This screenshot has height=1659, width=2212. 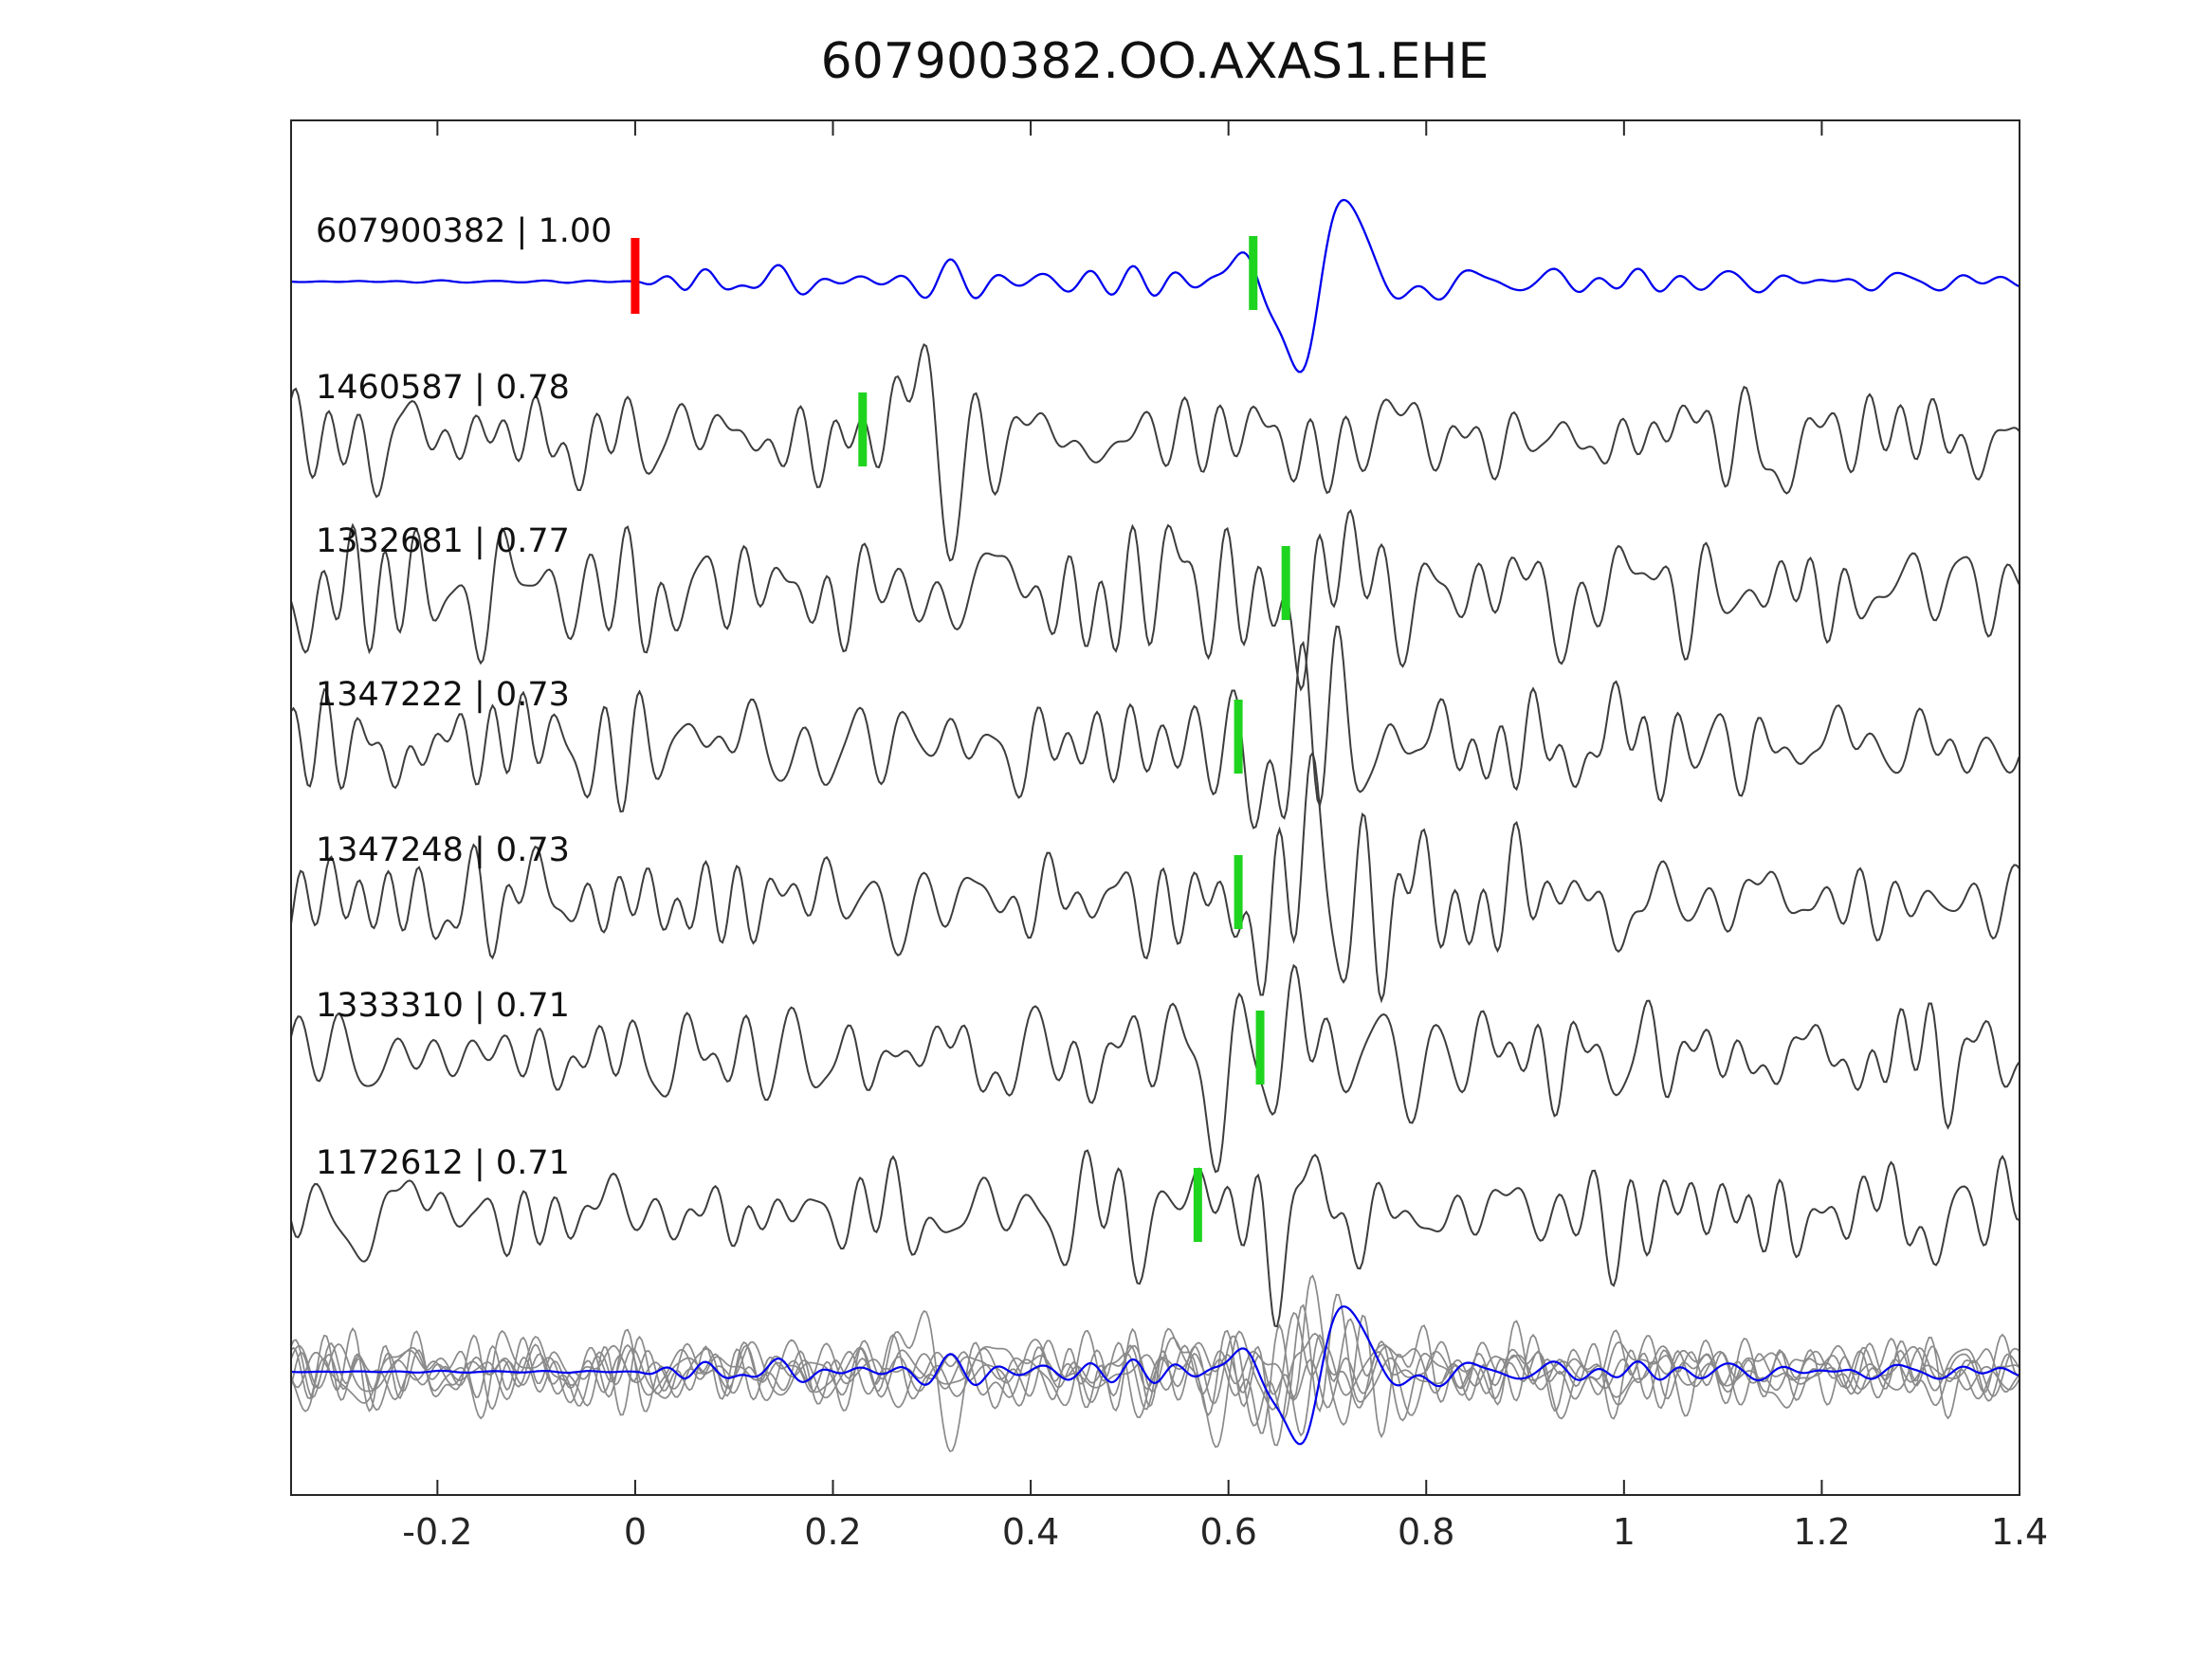 What do you see at coordinates (443, 695) in the screenshot?
I see `trace-label-1347222: 1347222 | 0.73` at bounding box center [443, 695].